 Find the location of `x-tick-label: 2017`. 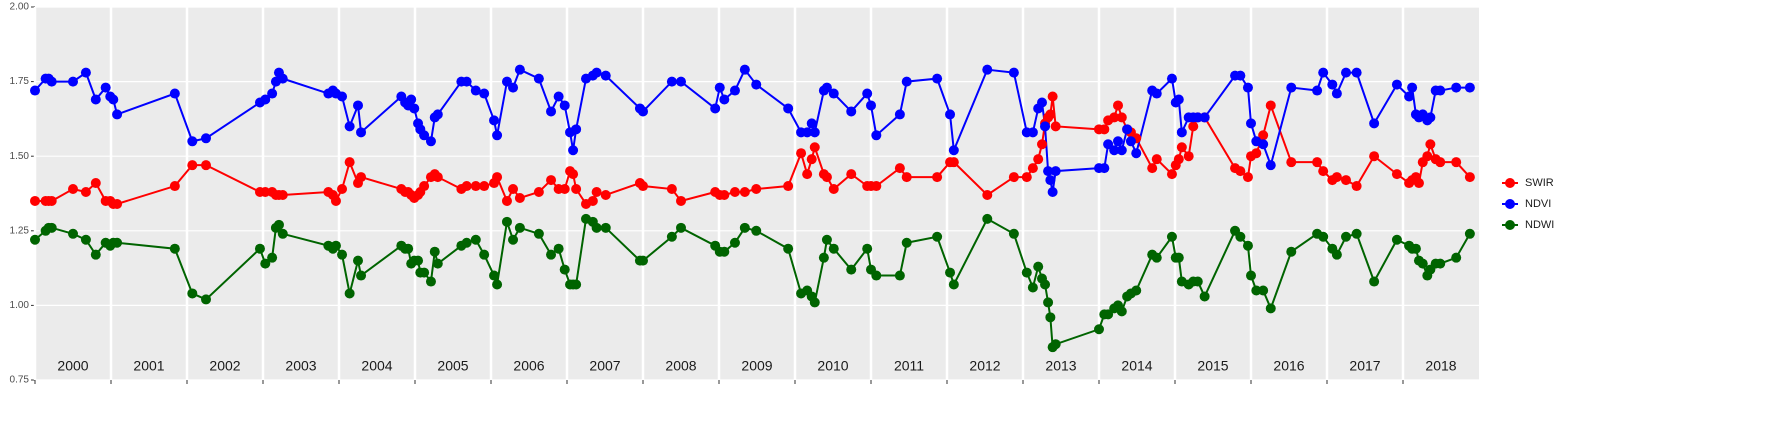

x-tick-label: 2017 is located at coordinates (1364, 366).